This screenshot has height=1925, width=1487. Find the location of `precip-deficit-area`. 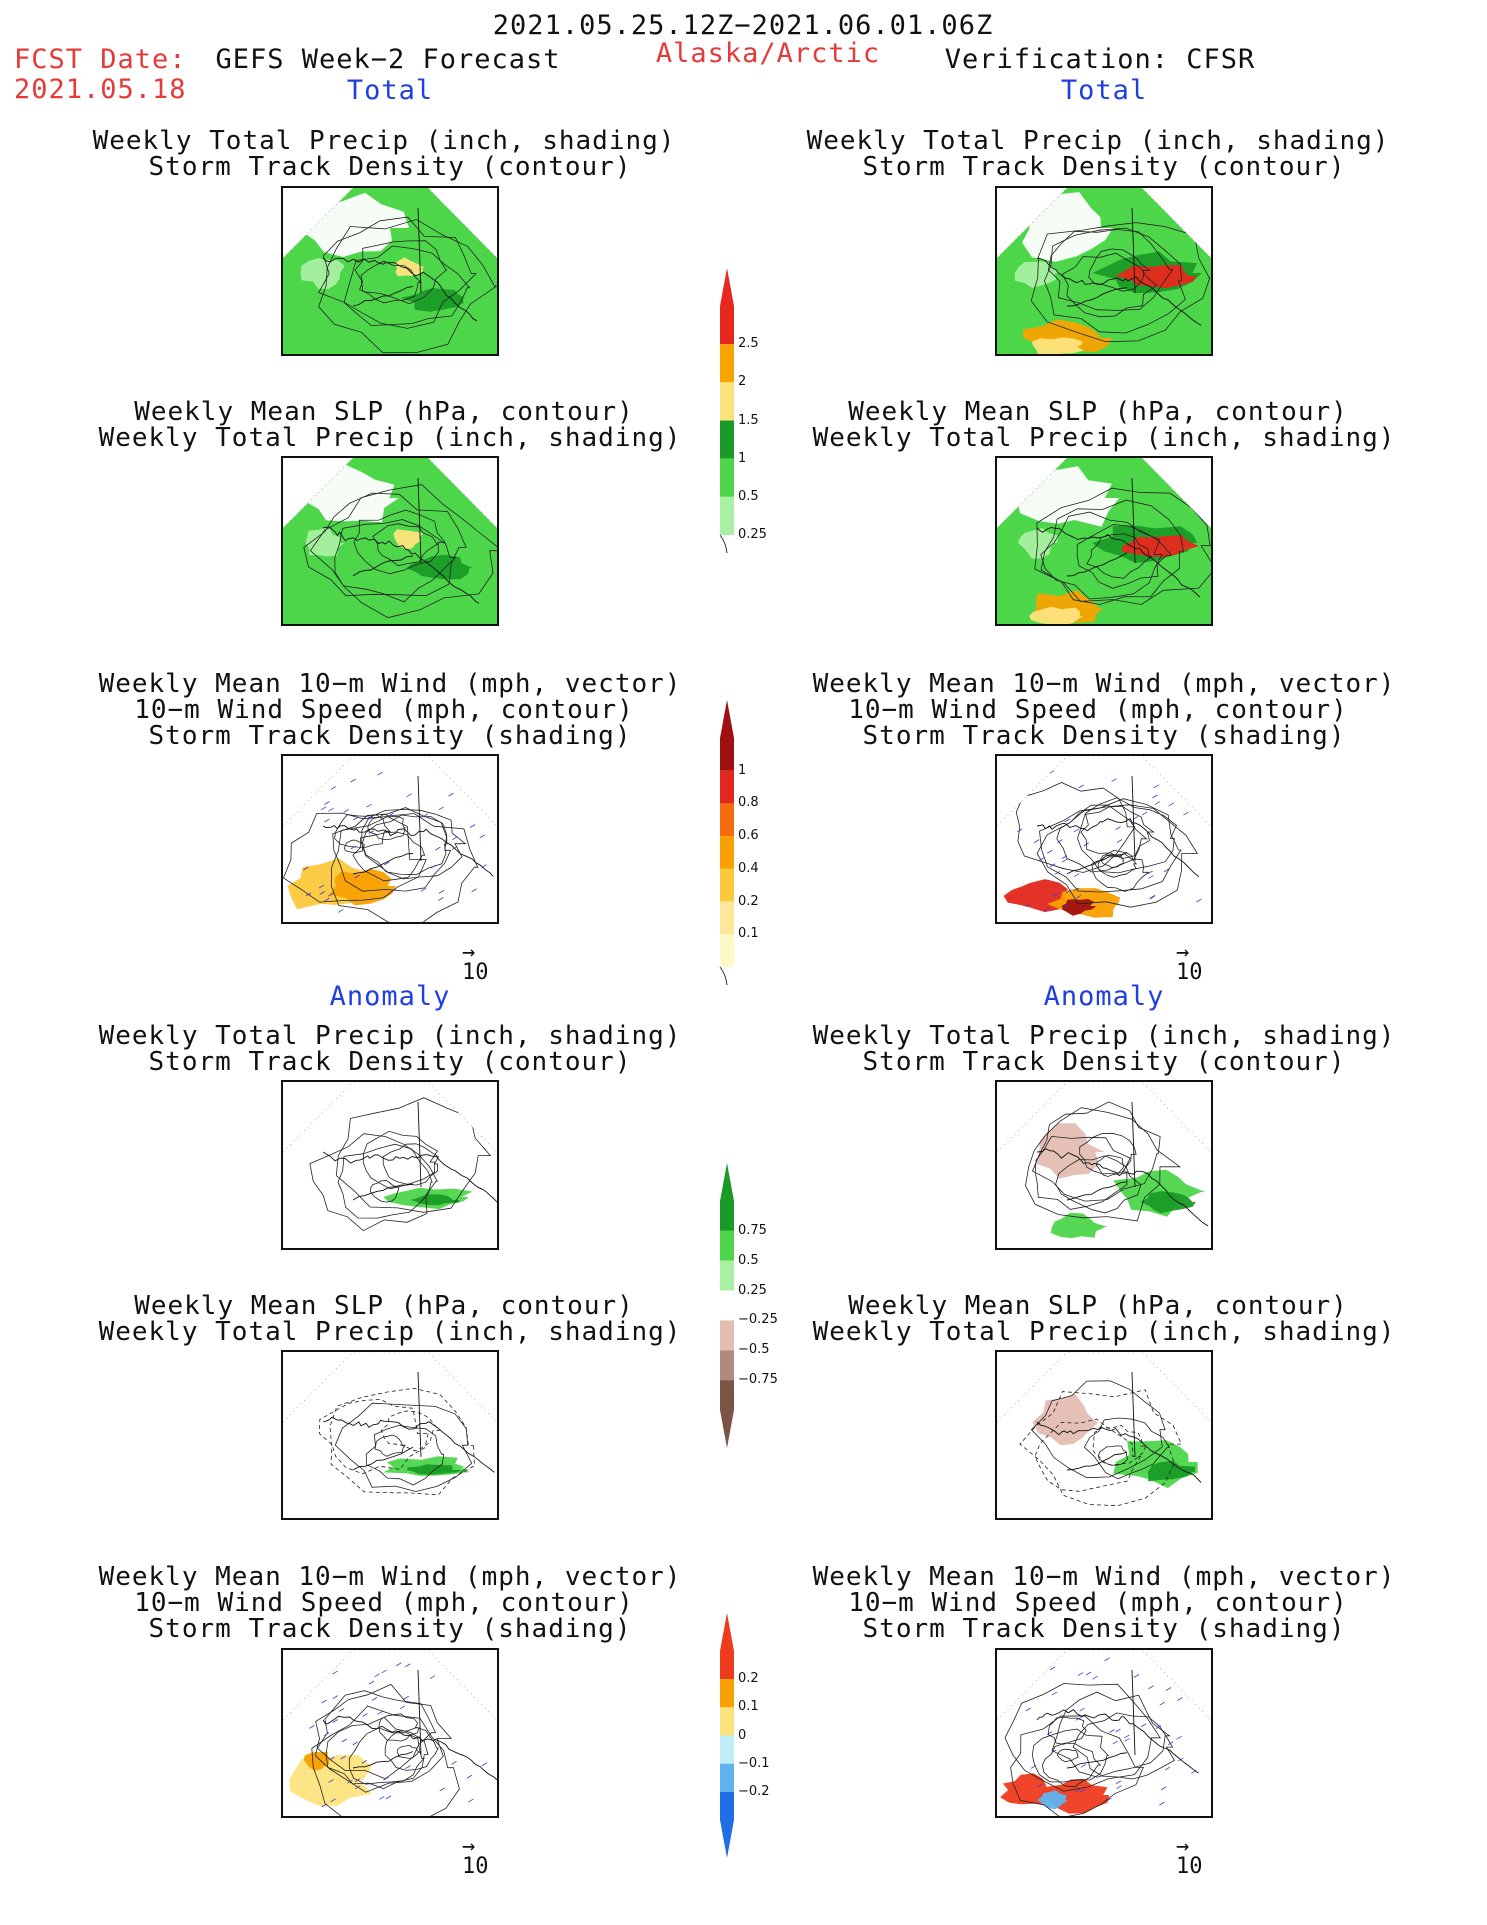

precip-deficit-area is located at coordinates (1070, 1151).